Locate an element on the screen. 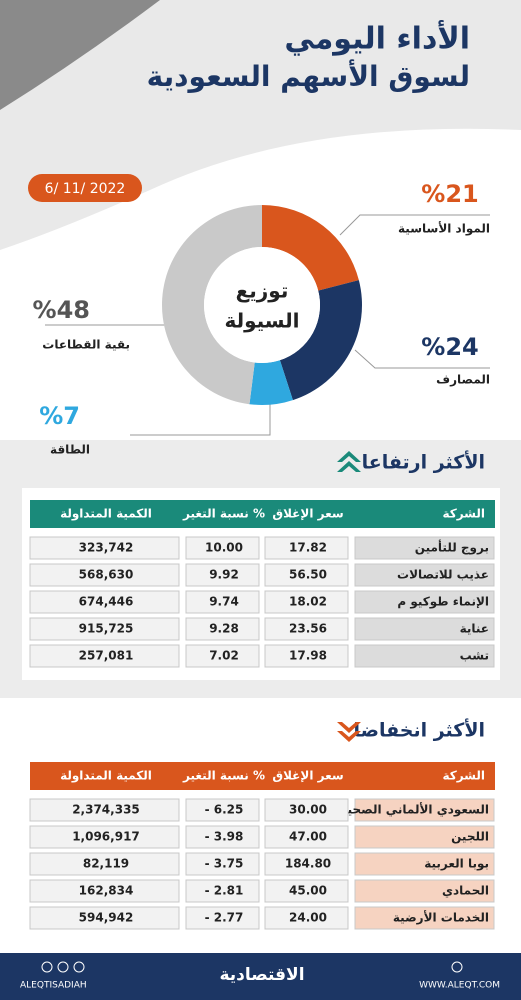  web-icon is located at coordinates (457, 967).